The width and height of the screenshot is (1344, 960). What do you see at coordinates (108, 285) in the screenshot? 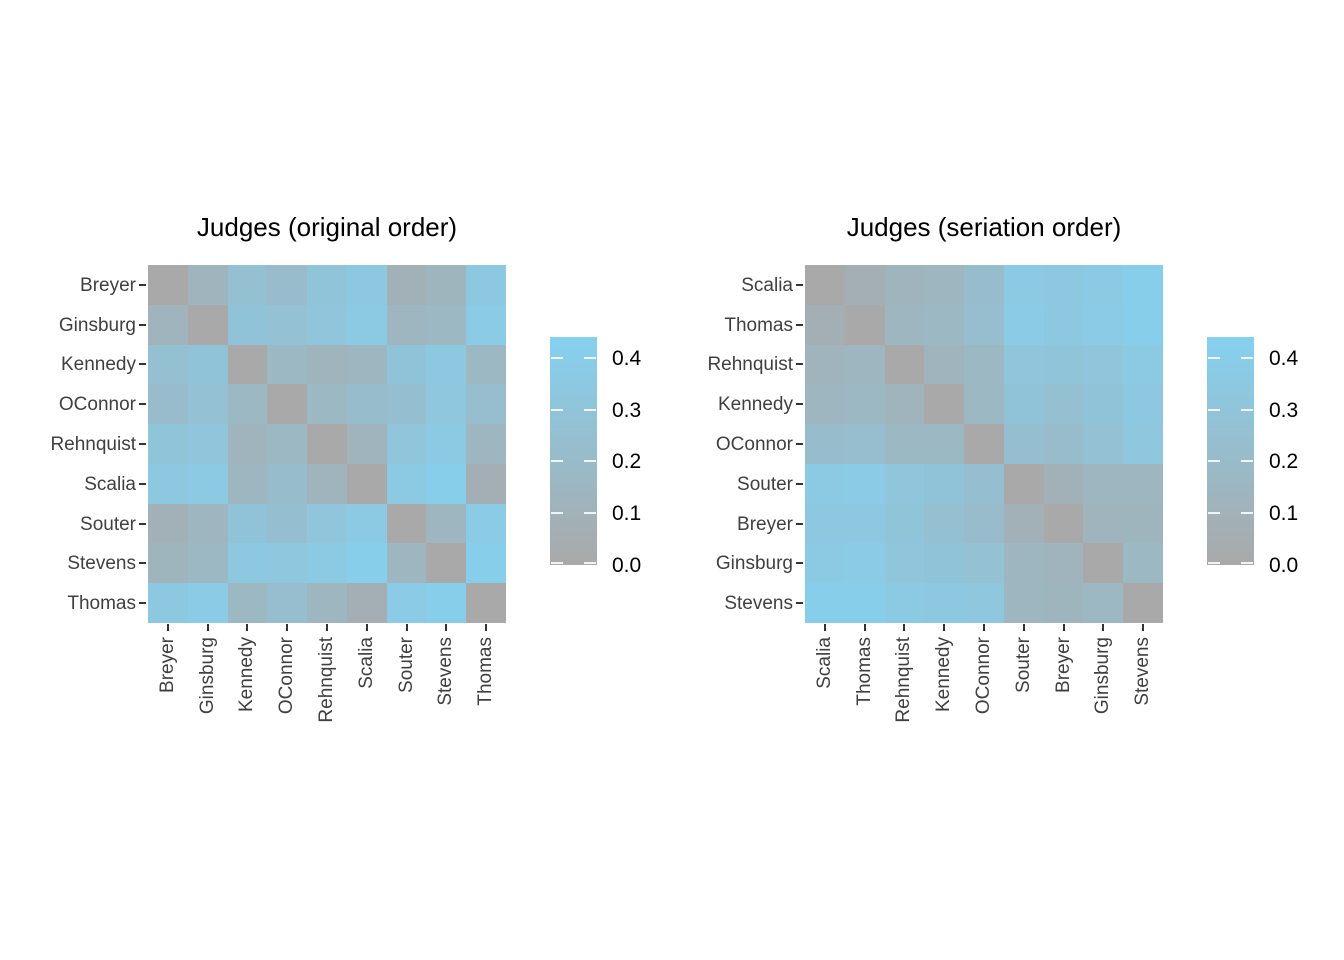
I see `y-axis-label: Breyer` at bounding box center [108, 285].